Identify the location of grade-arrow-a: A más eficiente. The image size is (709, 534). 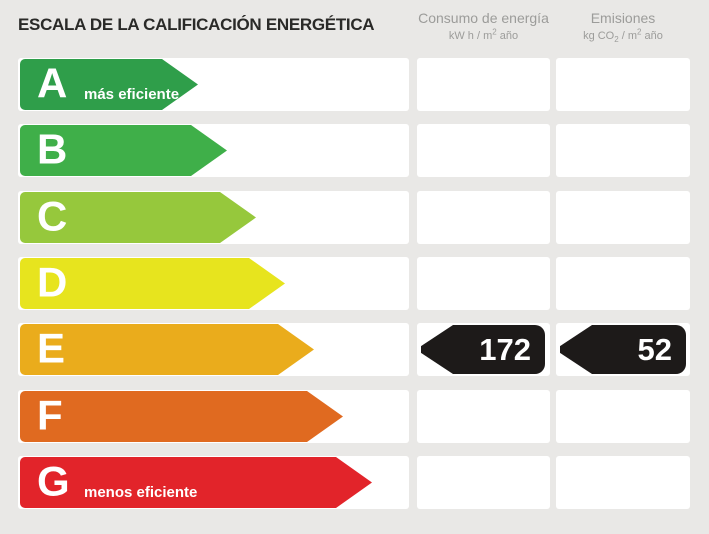
(109, 84).